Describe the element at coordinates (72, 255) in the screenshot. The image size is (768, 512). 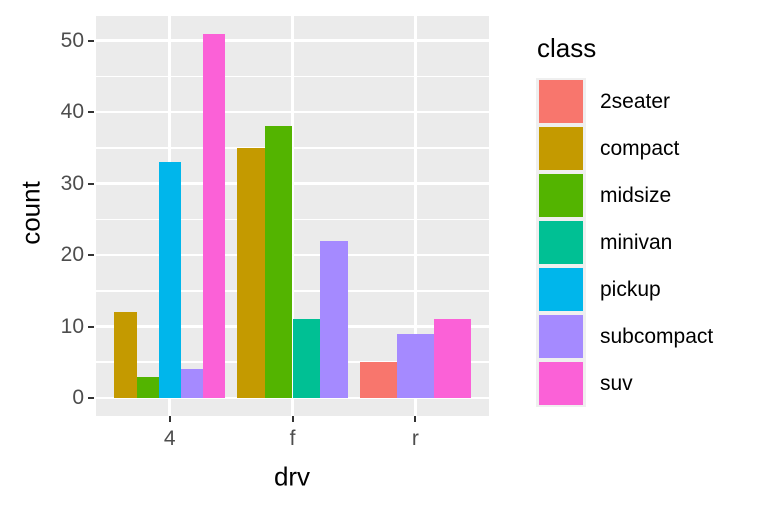
I see `y-tick-label: 20` at that location.